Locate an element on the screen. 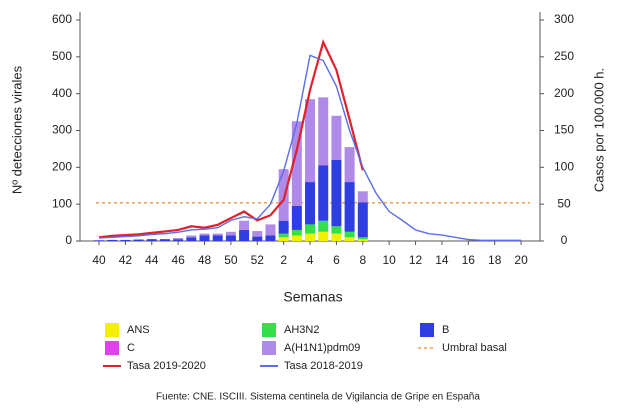  y2-tick-label: 200 is located at coordinates (564, 93).